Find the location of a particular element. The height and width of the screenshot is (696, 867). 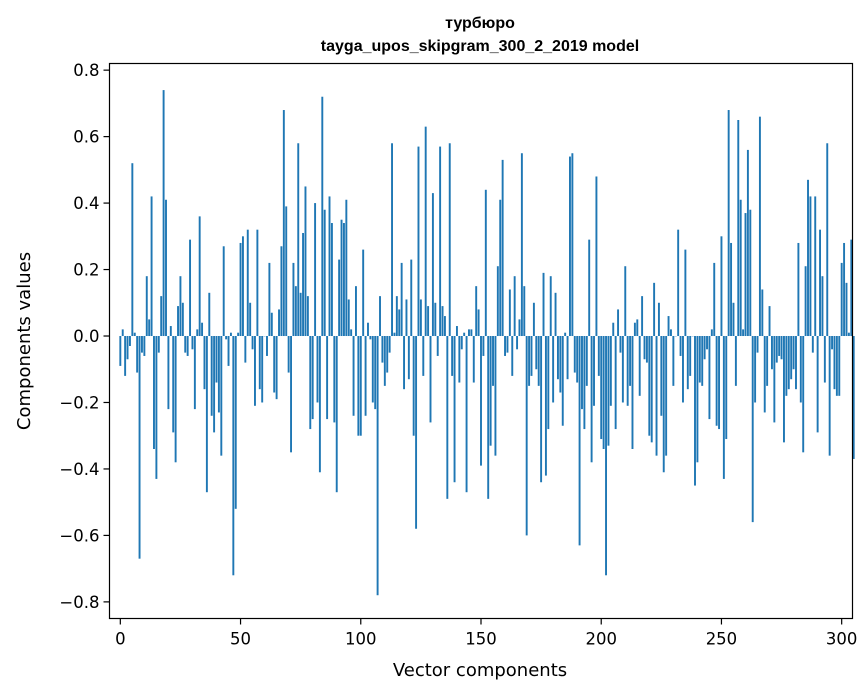

y-tick-label: 0.8 is located at coordinates (86, 70).